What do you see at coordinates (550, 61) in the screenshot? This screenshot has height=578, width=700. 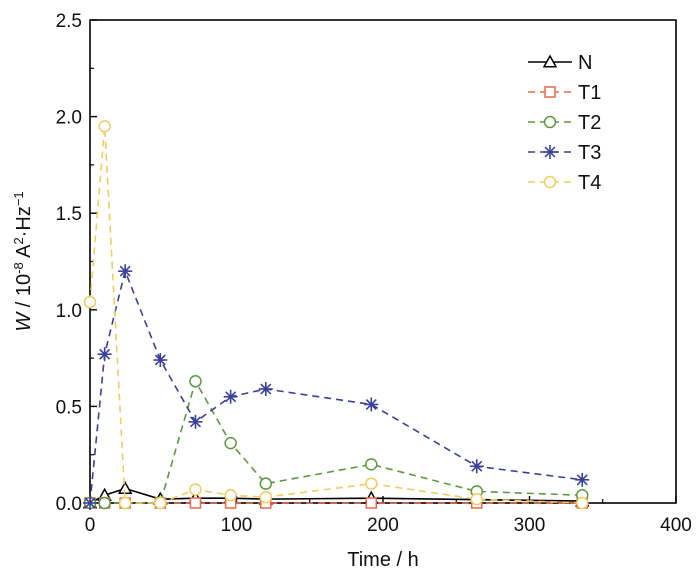 I see `legend-marker-n` at bounding box center [550, 61].